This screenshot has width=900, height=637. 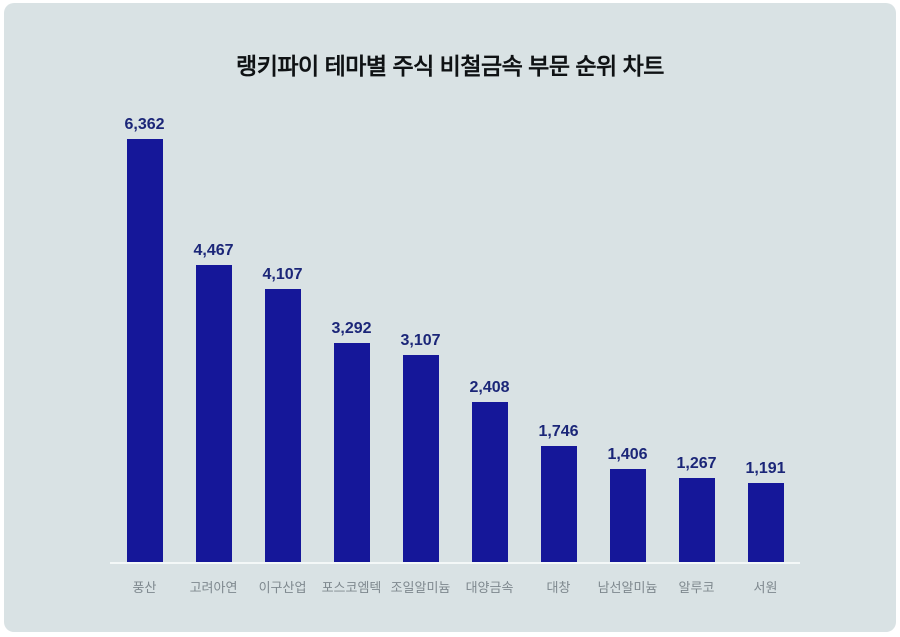 I want to click on bar-value-label: 1,191, so click(x=765, y=468).